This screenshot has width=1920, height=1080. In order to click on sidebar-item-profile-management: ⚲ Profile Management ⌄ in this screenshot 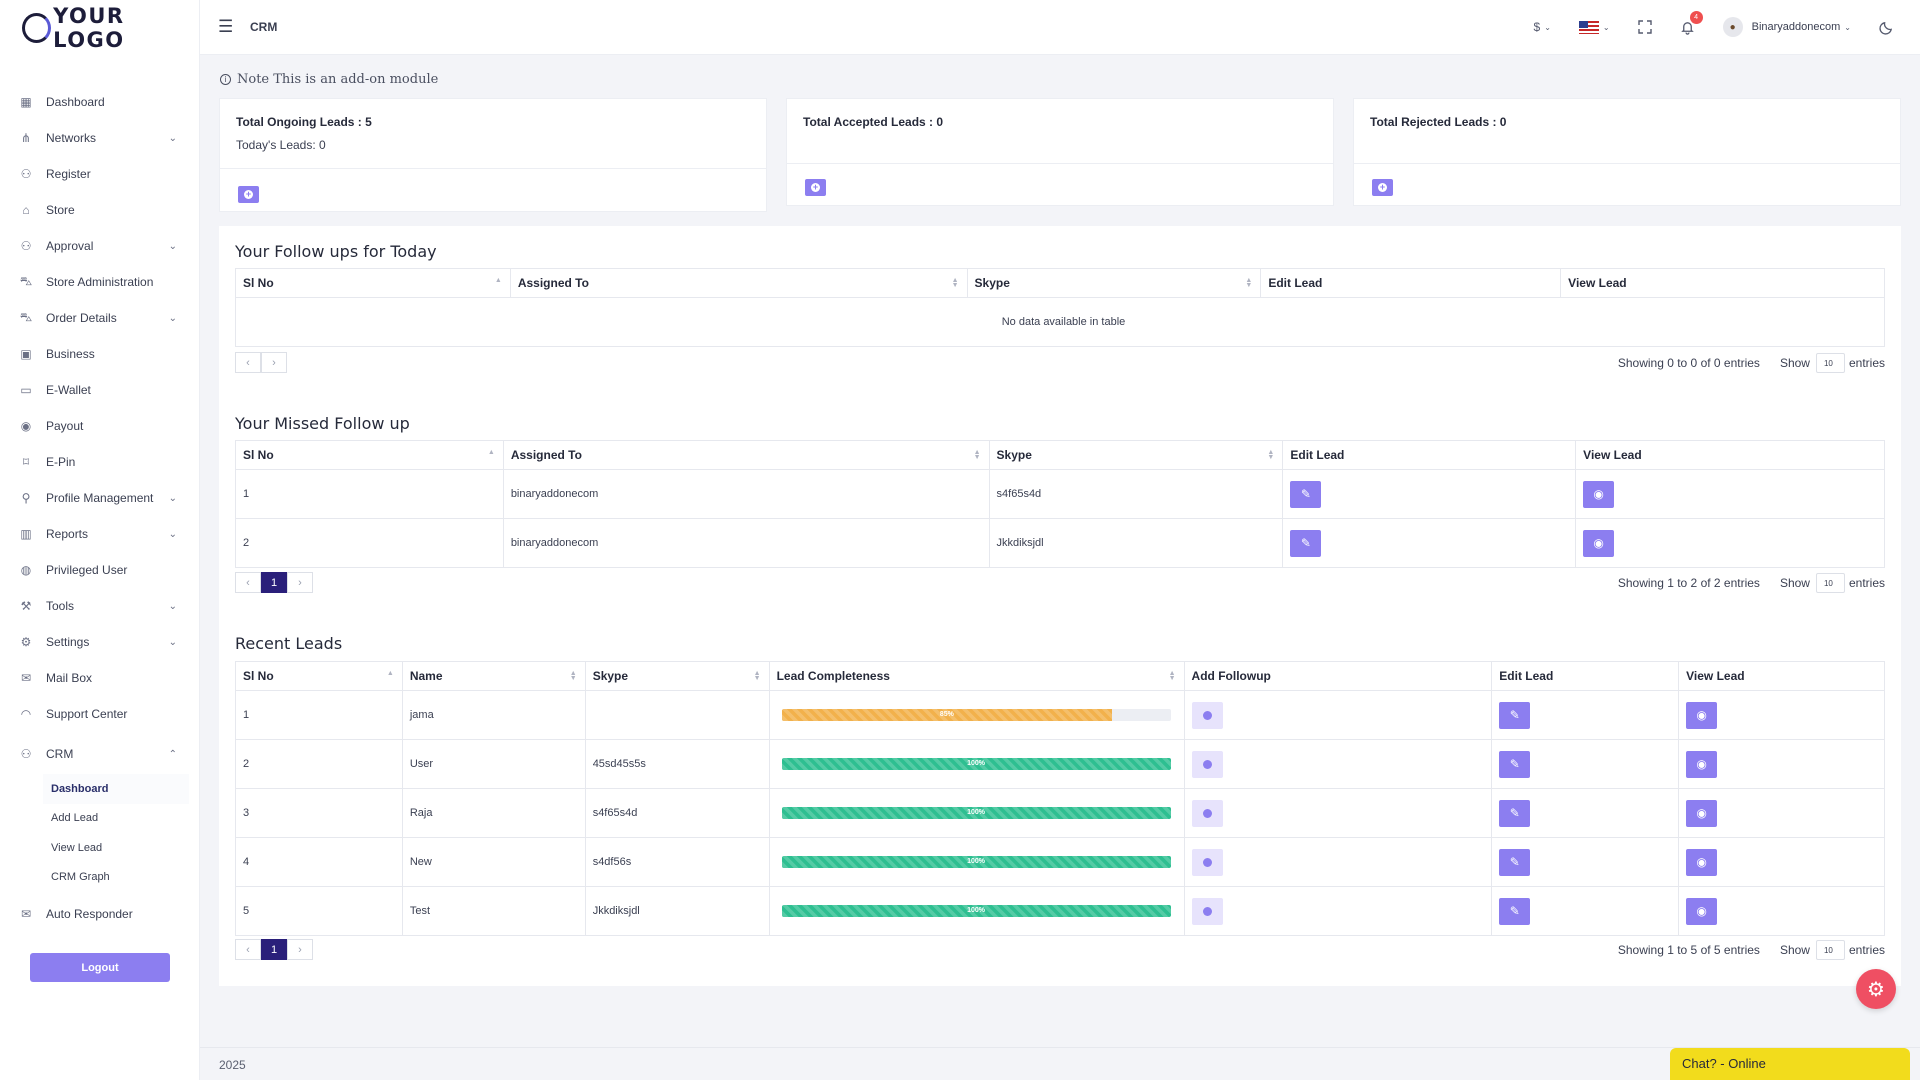, I will do `click(99, 498)`.